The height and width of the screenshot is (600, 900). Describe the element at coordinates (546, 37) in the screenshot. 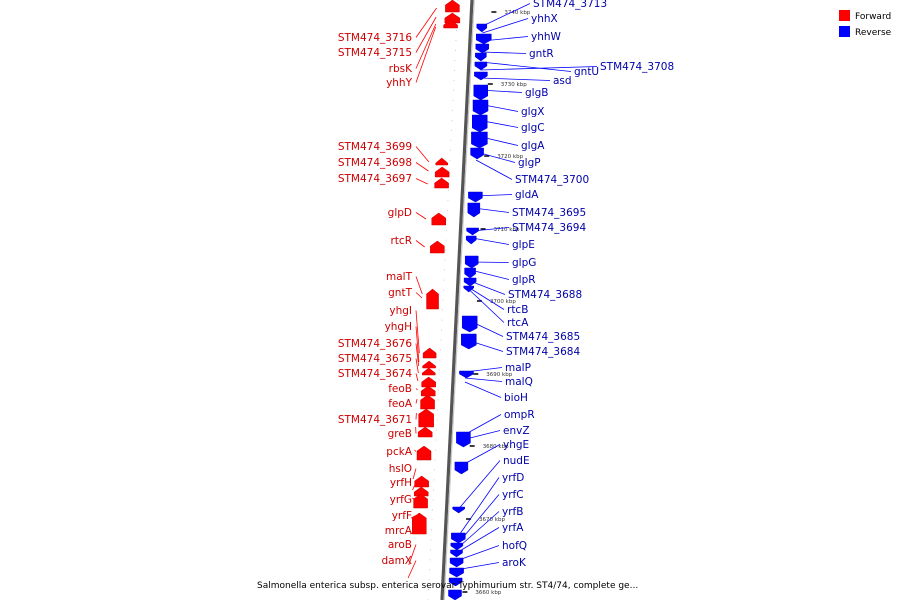

I see `reverse-gene-label: yhhW` at that location.